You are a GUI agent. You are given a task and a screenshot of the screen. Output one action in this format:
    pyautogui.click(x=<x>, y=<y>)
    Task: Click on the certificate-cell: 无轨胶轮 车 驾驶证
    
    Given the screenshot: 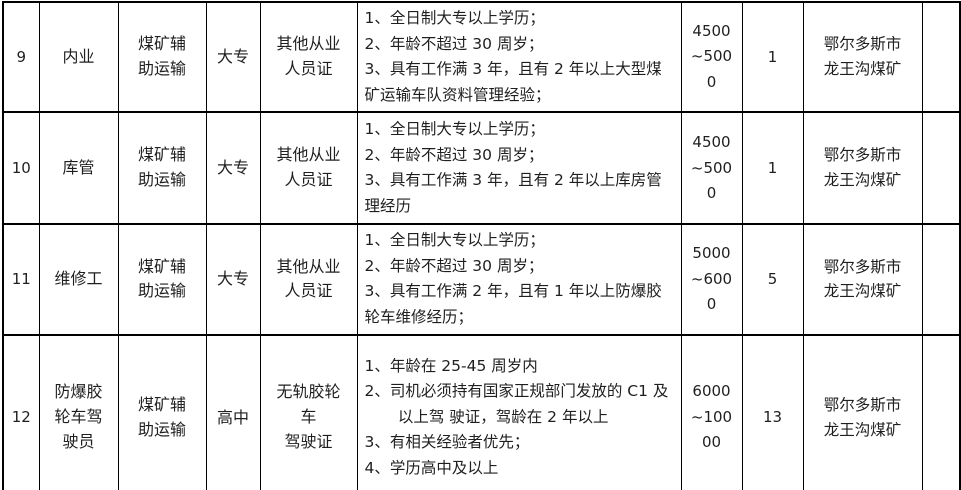 What is the action you would take?
    pyautogui.click(x=308, y=411)
    